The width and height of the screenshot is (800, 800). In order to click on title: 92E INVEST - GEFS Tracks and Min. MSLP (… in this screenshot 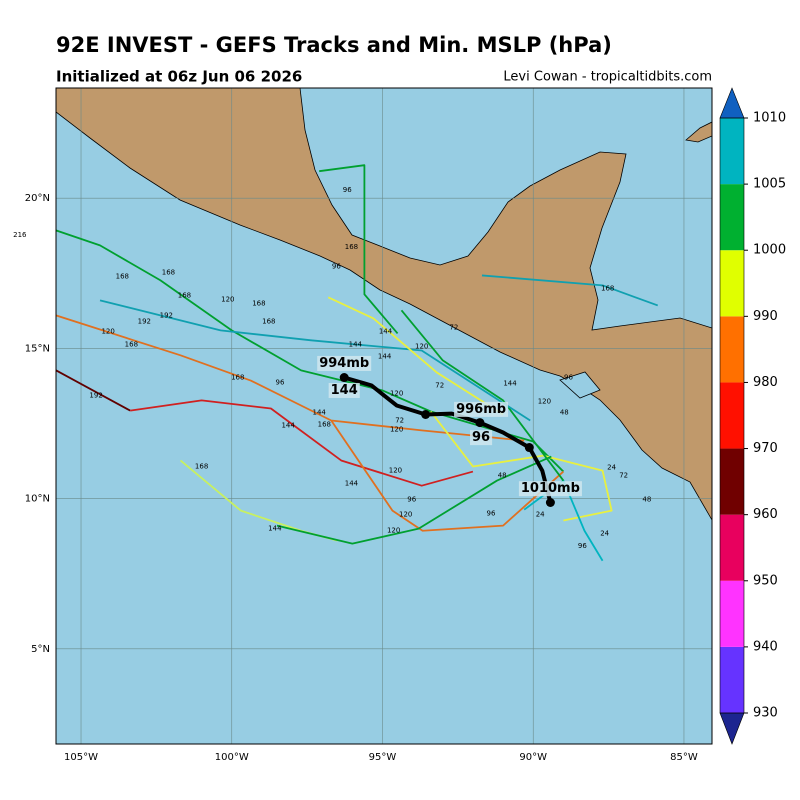, I will do `click(334, 45)`.